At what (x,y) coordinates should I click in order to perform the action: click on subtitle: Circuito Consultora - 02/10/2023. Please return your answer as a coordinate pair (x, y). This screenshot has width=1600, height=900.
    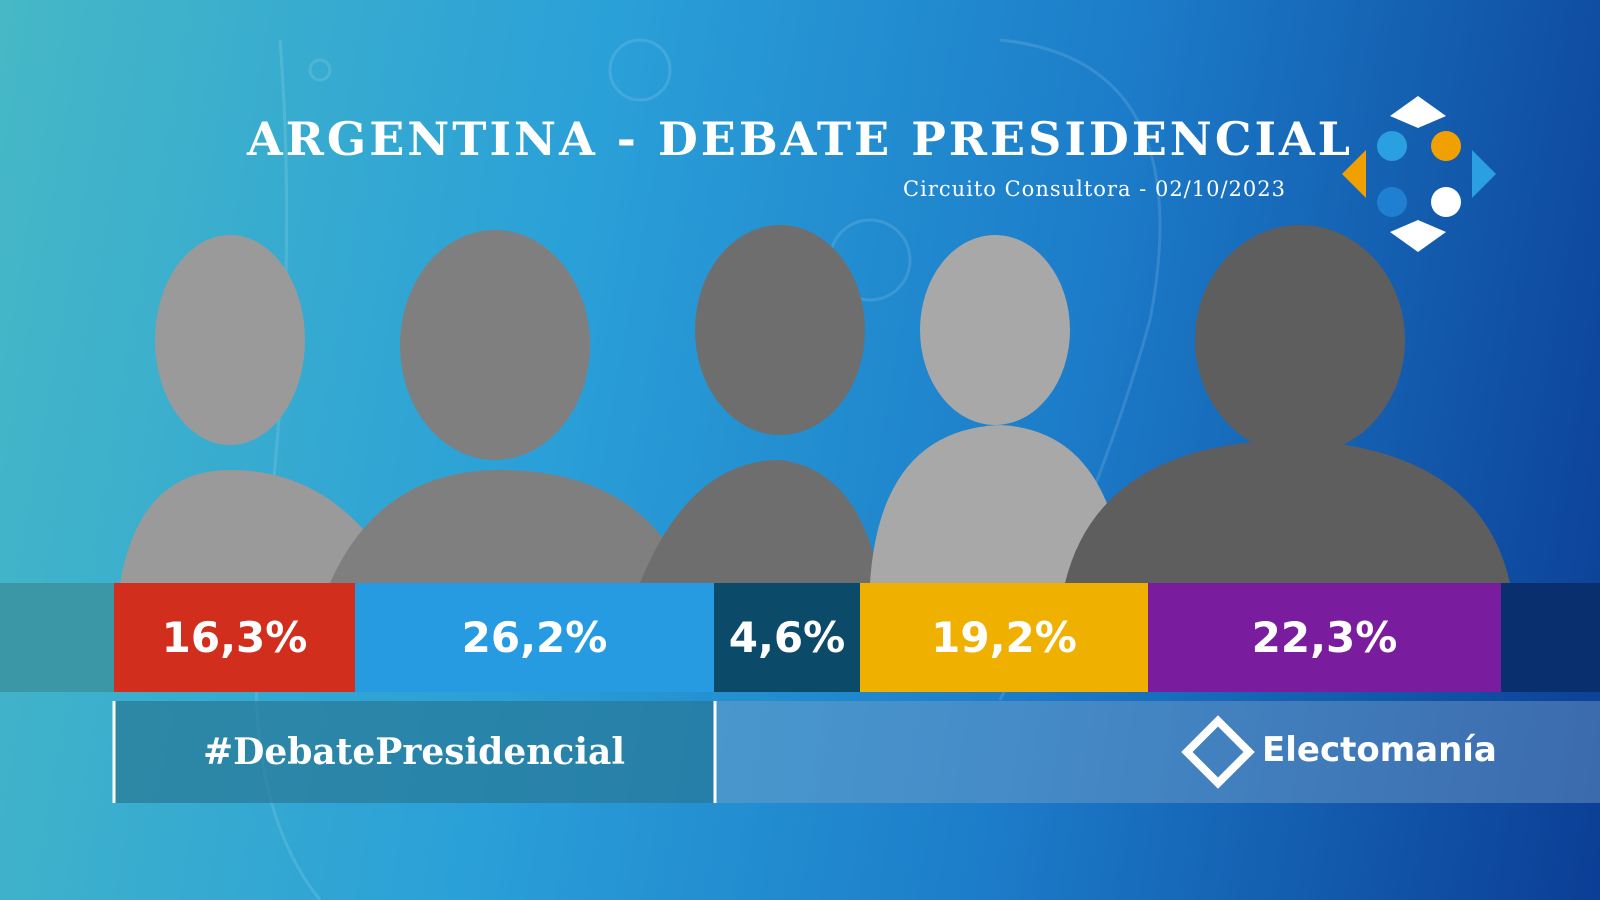
    Looking at the image, I should click on (1094, 189).